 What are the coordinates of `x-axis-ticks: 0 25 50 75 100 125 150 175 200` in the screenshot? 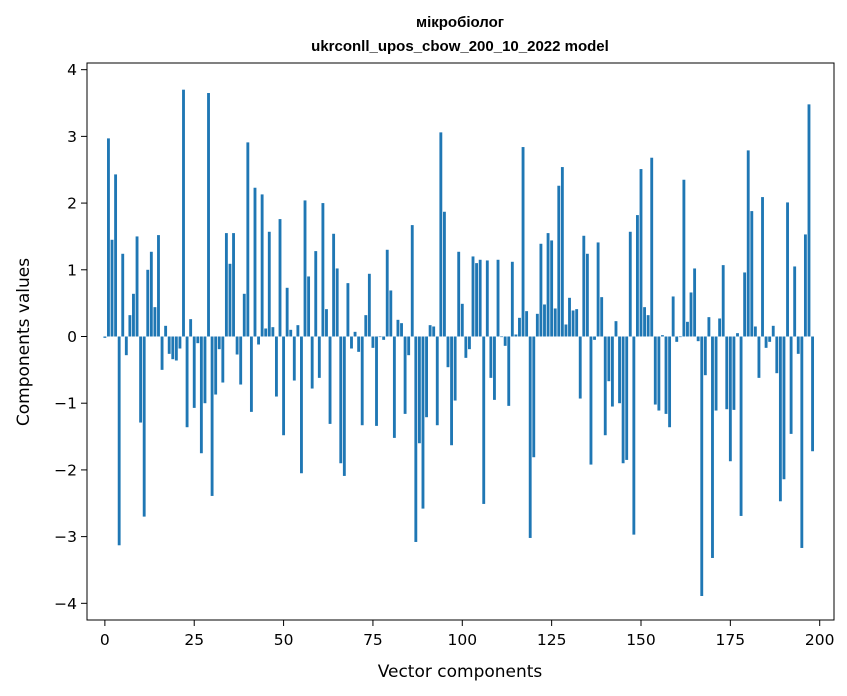 It's located at (467, 634).